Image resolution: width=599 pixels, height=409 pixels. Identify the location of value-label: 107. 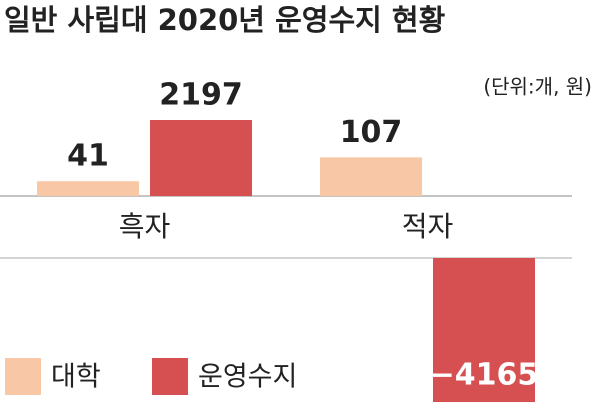
(371, 132).